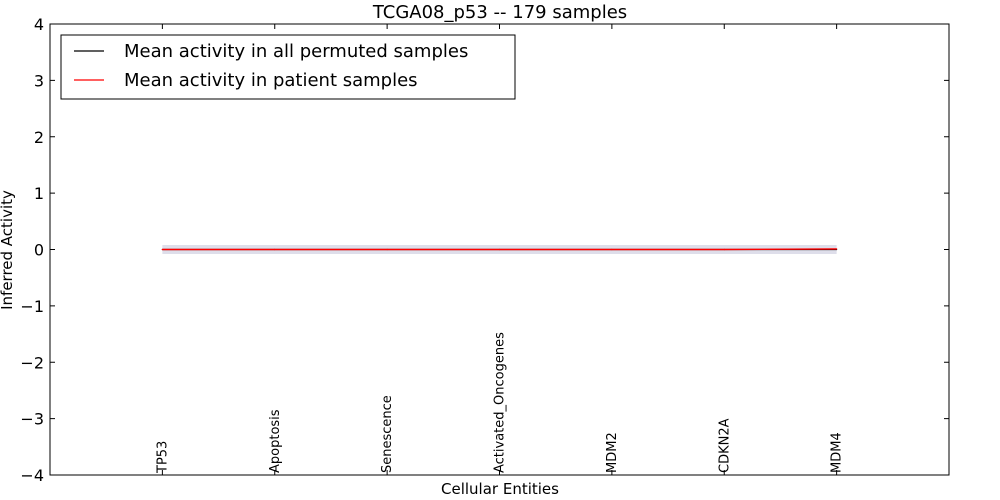 Image resolution: width=1000 pixels, height=500 pixels. I want to click on y-tick-label: 1, so click(39, 193).